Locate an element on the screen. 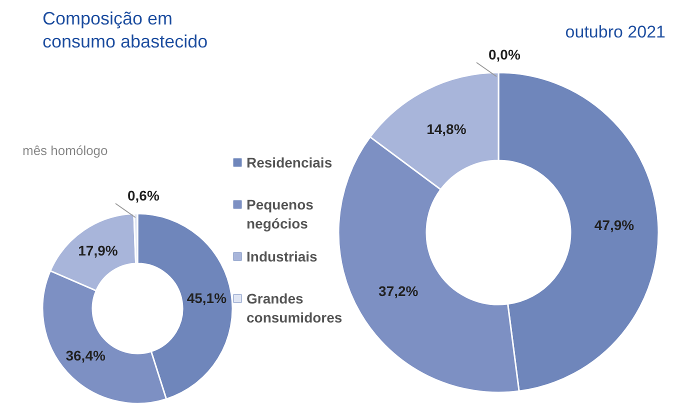  legend-label: Grandes consumidores is located at coordinates (294, 308).